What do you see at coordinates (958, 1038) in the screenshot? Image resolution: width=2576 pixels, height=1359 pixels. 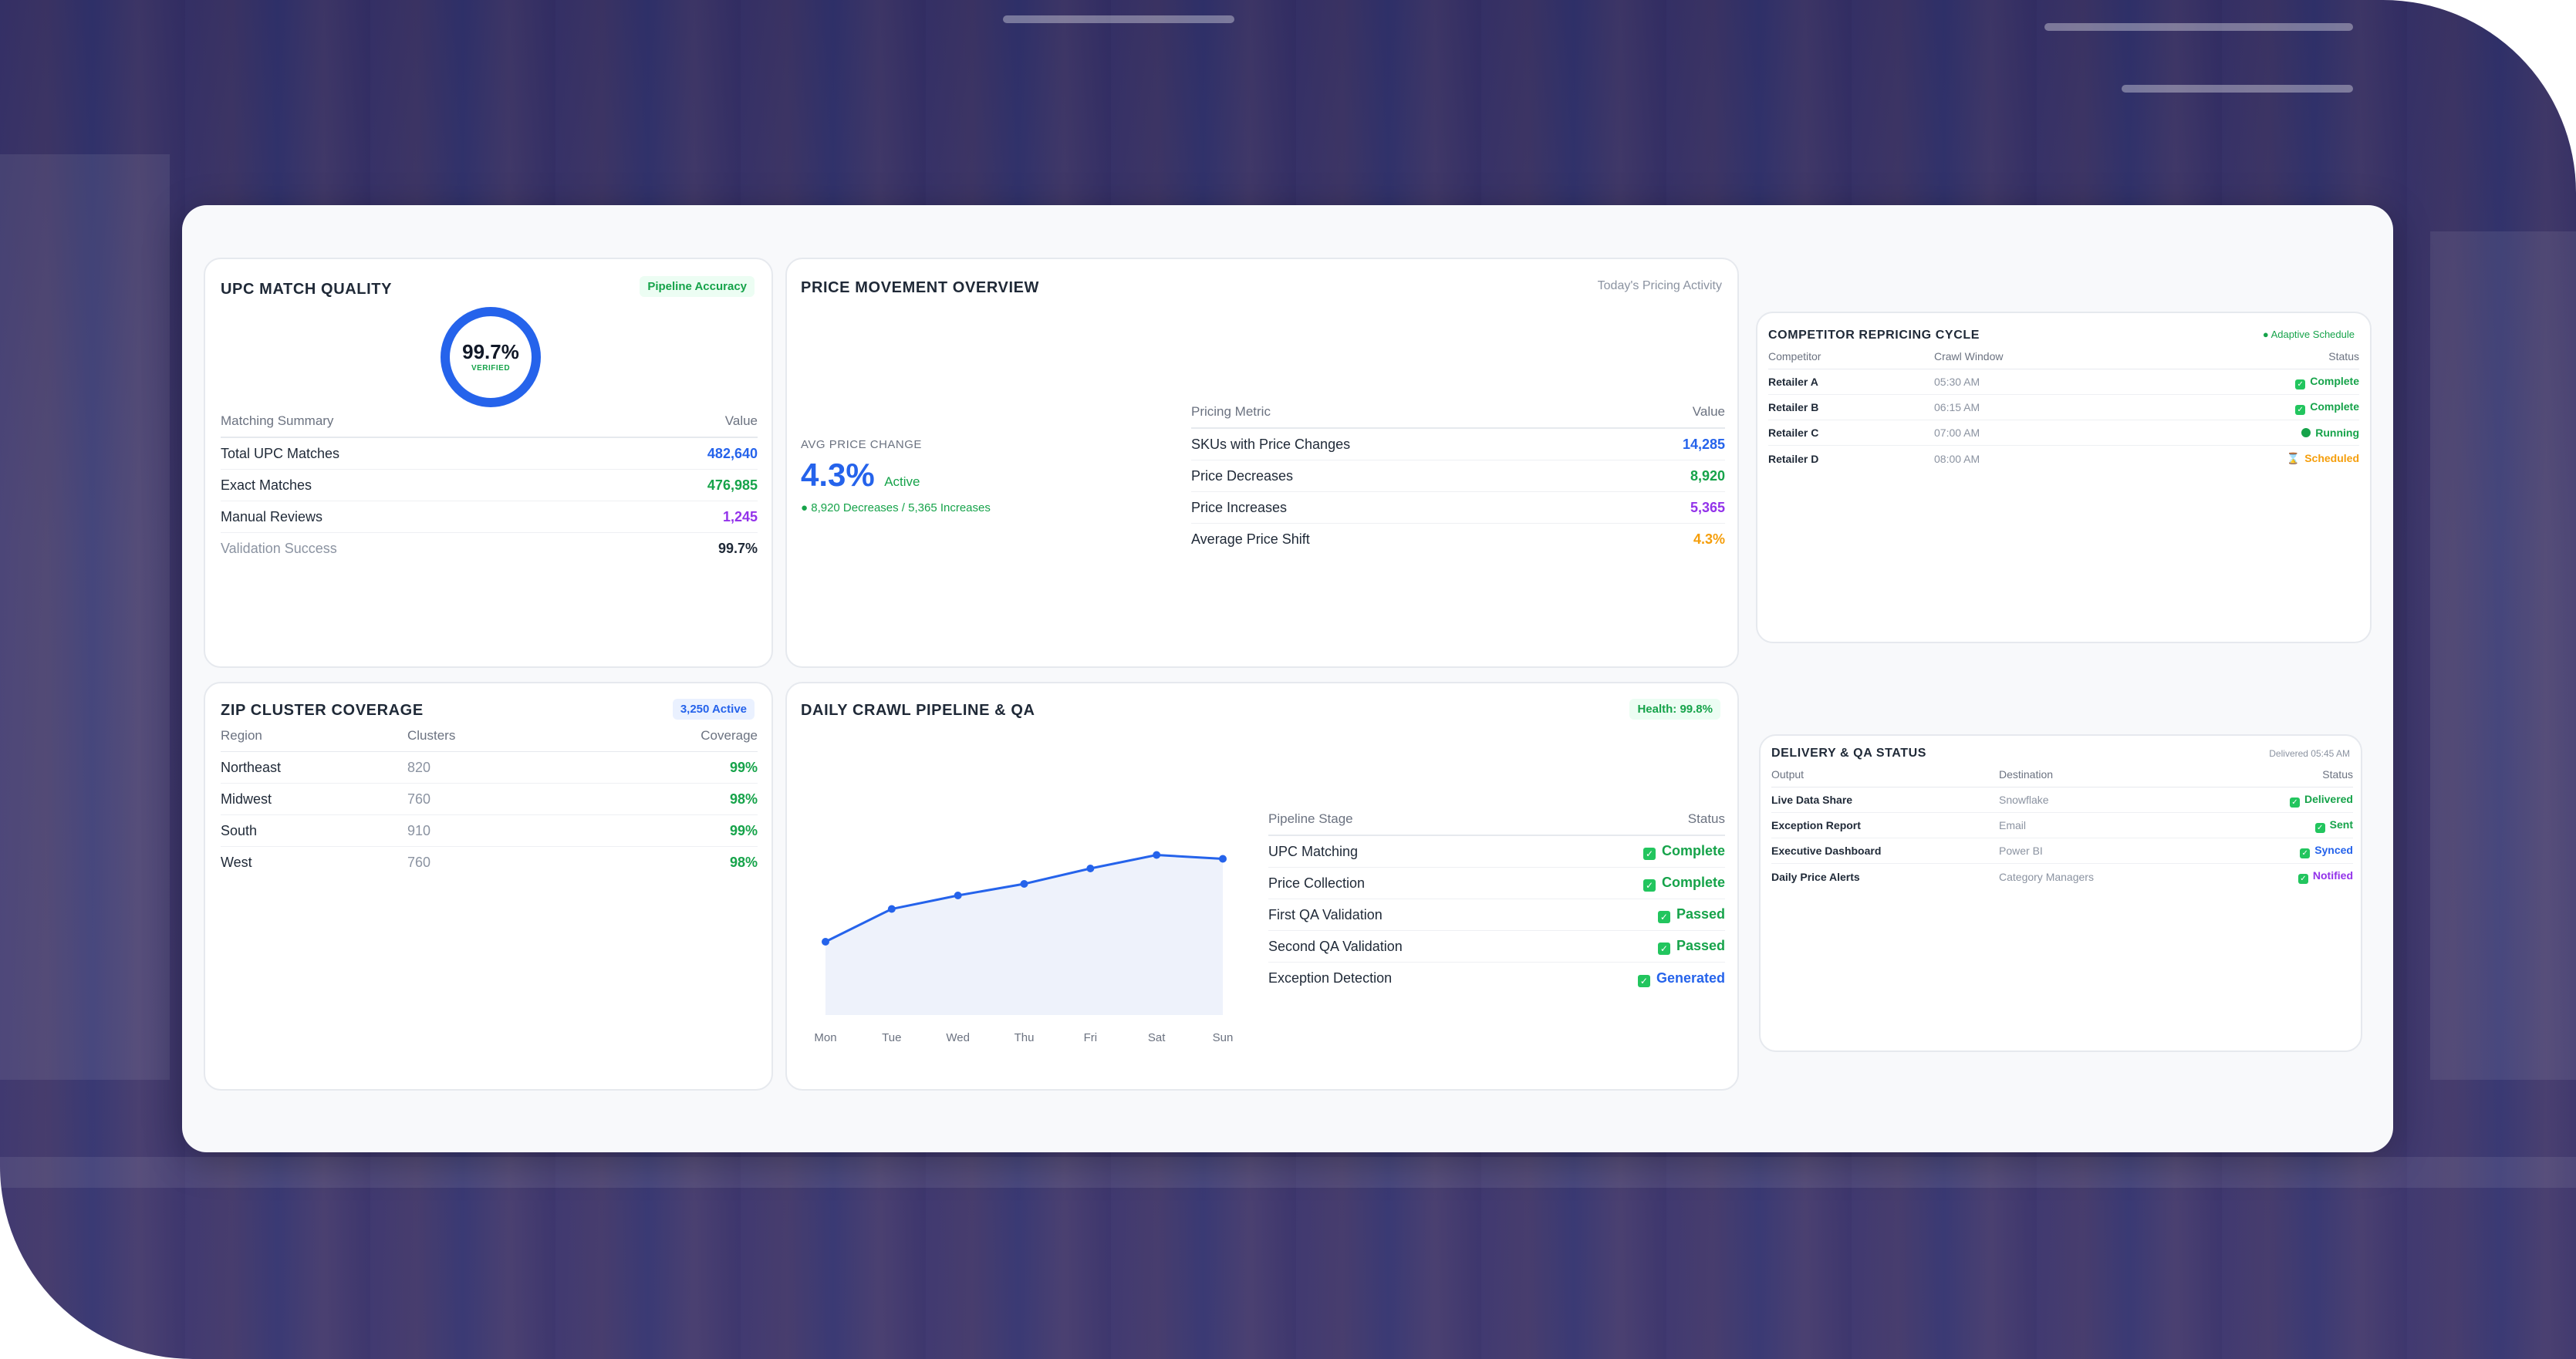 I see `x-tick-label: Wed` at bounding box center [958, 1038].